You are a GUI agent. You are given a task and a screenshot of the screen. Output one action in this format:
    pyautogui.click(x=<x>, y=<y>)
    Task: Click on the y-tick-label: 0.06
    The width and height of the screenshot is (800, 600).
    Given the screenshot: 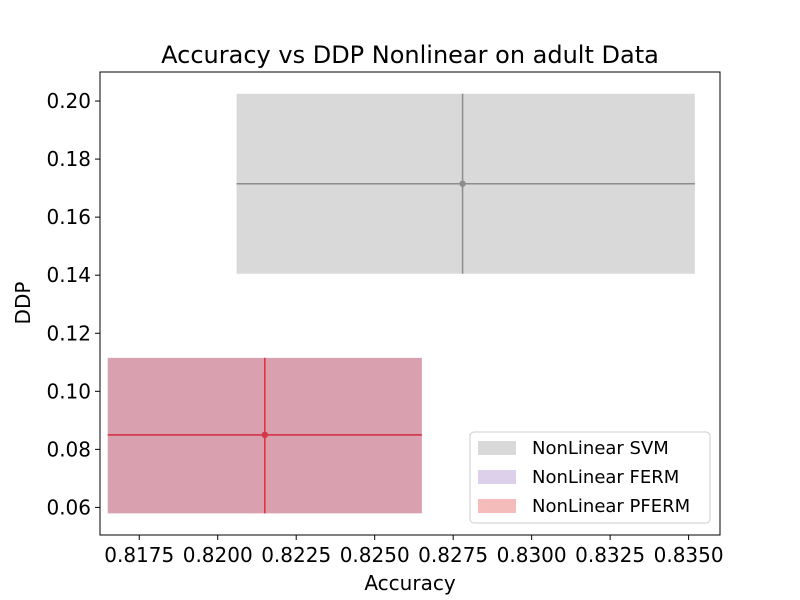 What is the action you would take?
    pyautogui.click(x=68, y=507)
    